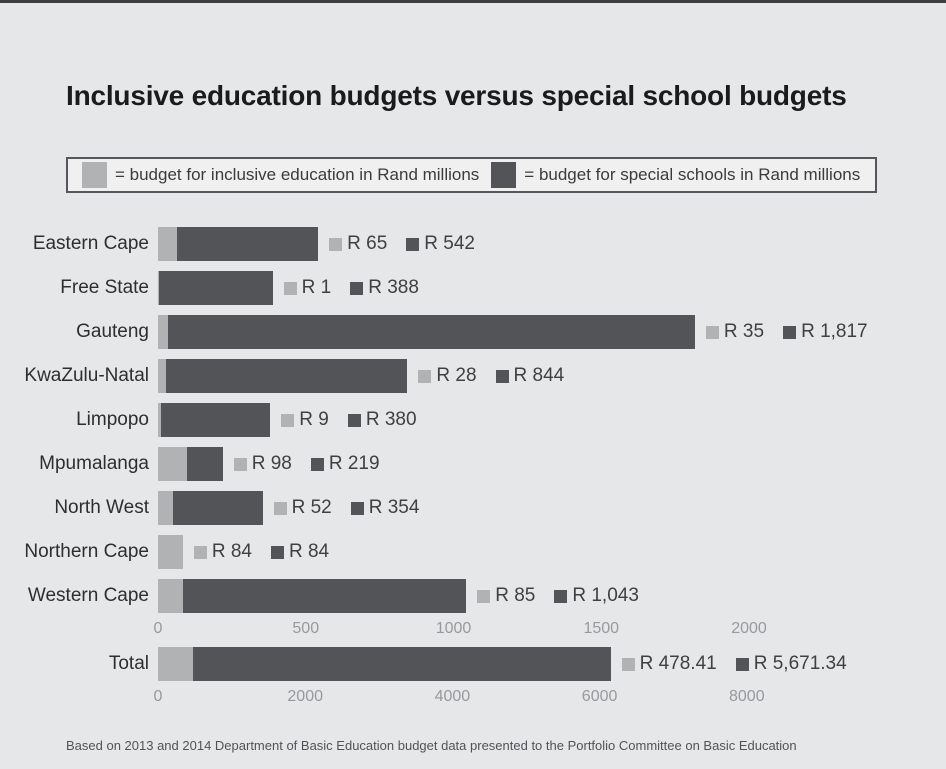  I want to click on value-labels: R 35 R 1,817, so click(786, 332).